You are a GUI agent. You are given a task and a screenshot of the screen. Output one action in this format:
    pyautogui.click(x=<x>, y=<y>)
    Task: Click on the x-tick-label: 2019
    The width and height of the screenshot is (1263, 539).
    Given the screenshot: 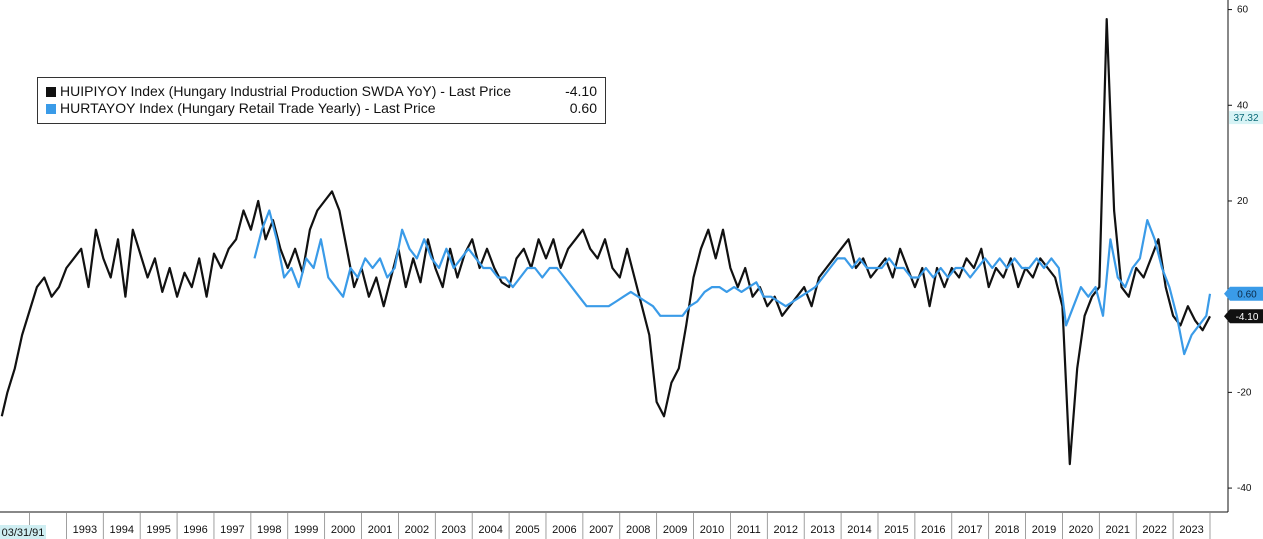 What is the action you would take?
    pyautogui.click(x=1044, y=530)
    